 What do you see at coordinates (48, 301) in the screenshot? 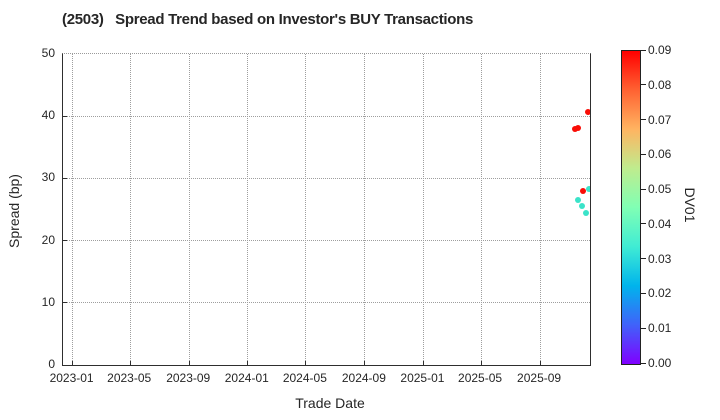
I see `y-tick-label: 10` at bounding box center [48, 301].